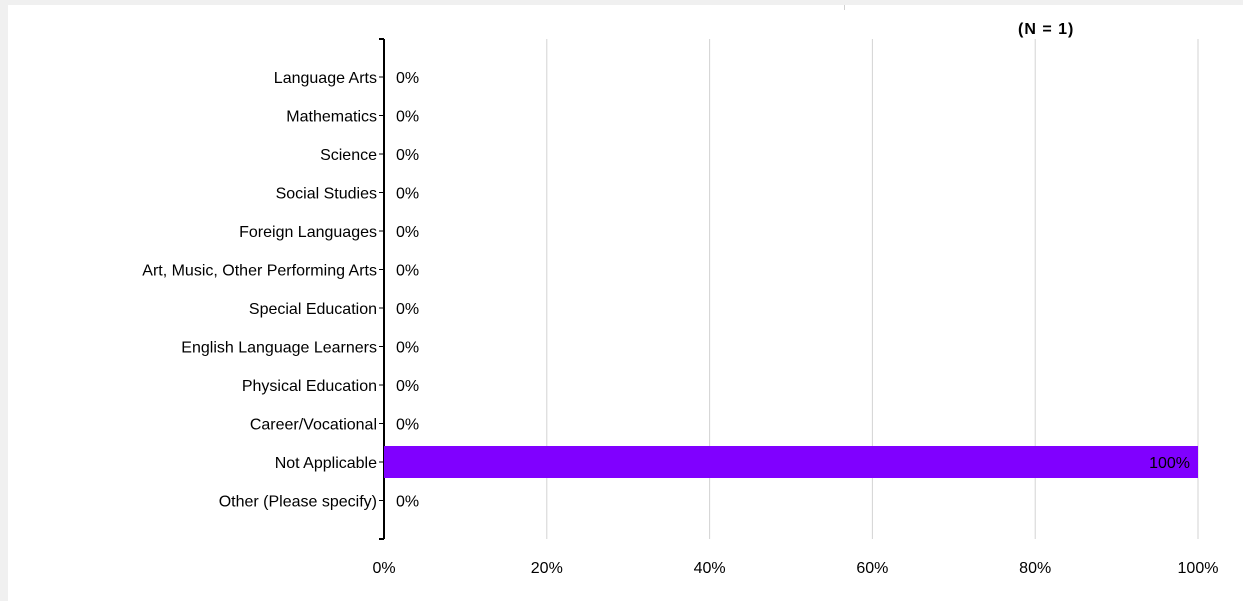  I want to click on category-label: English Language Learners, so click(279, 348).